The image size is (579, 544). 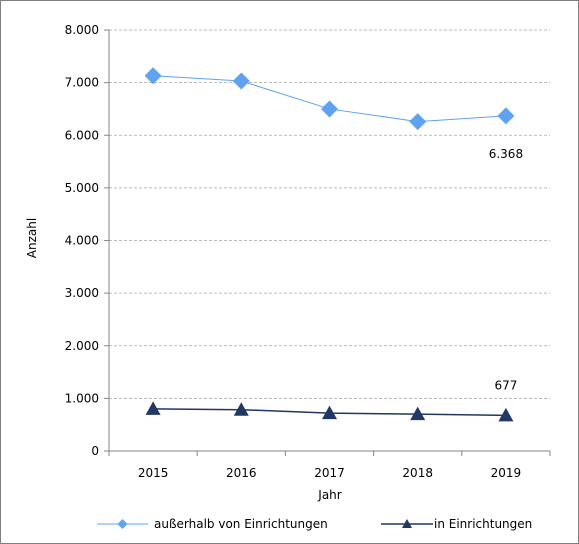 What do you see at coordinates (122, 524) in the screenshot?
I see `legend-diamond-icon` at bounding box center [122, 524].